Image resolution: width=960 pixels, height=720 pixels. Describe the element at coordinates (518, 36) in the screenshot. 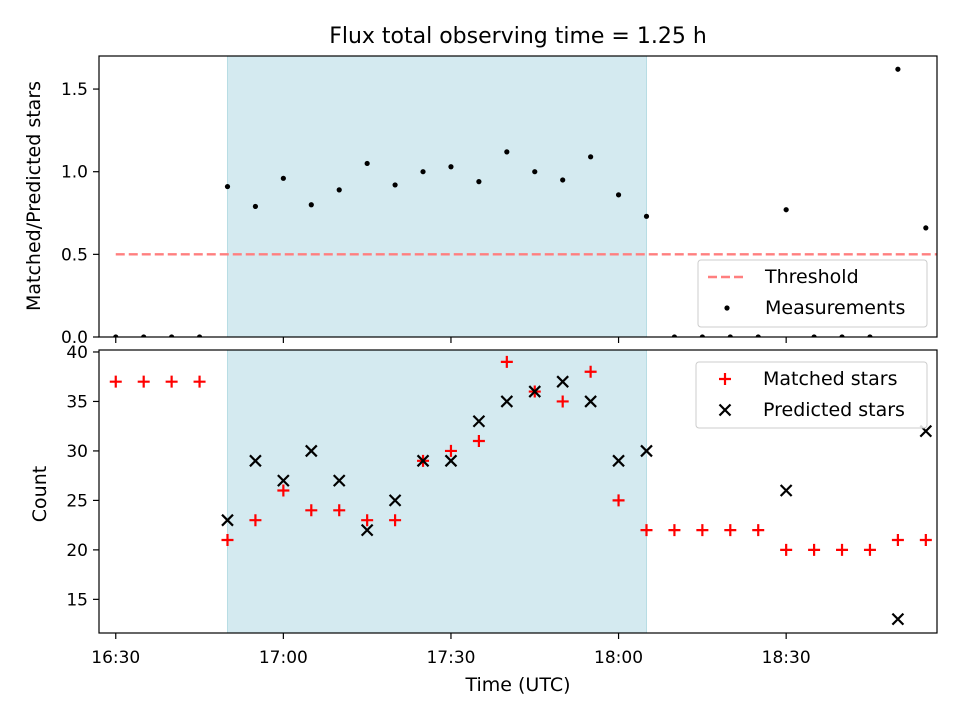

I see `chart-title: Flux total observing time = 1.25 h` at that location.